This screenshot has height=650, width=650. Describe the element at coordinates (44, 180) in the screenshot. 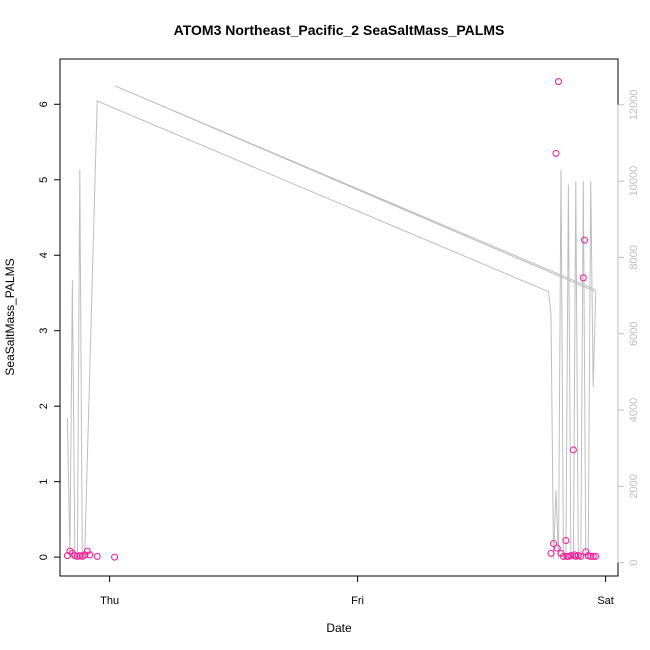

I see `y-tick-label: 5` at that location.